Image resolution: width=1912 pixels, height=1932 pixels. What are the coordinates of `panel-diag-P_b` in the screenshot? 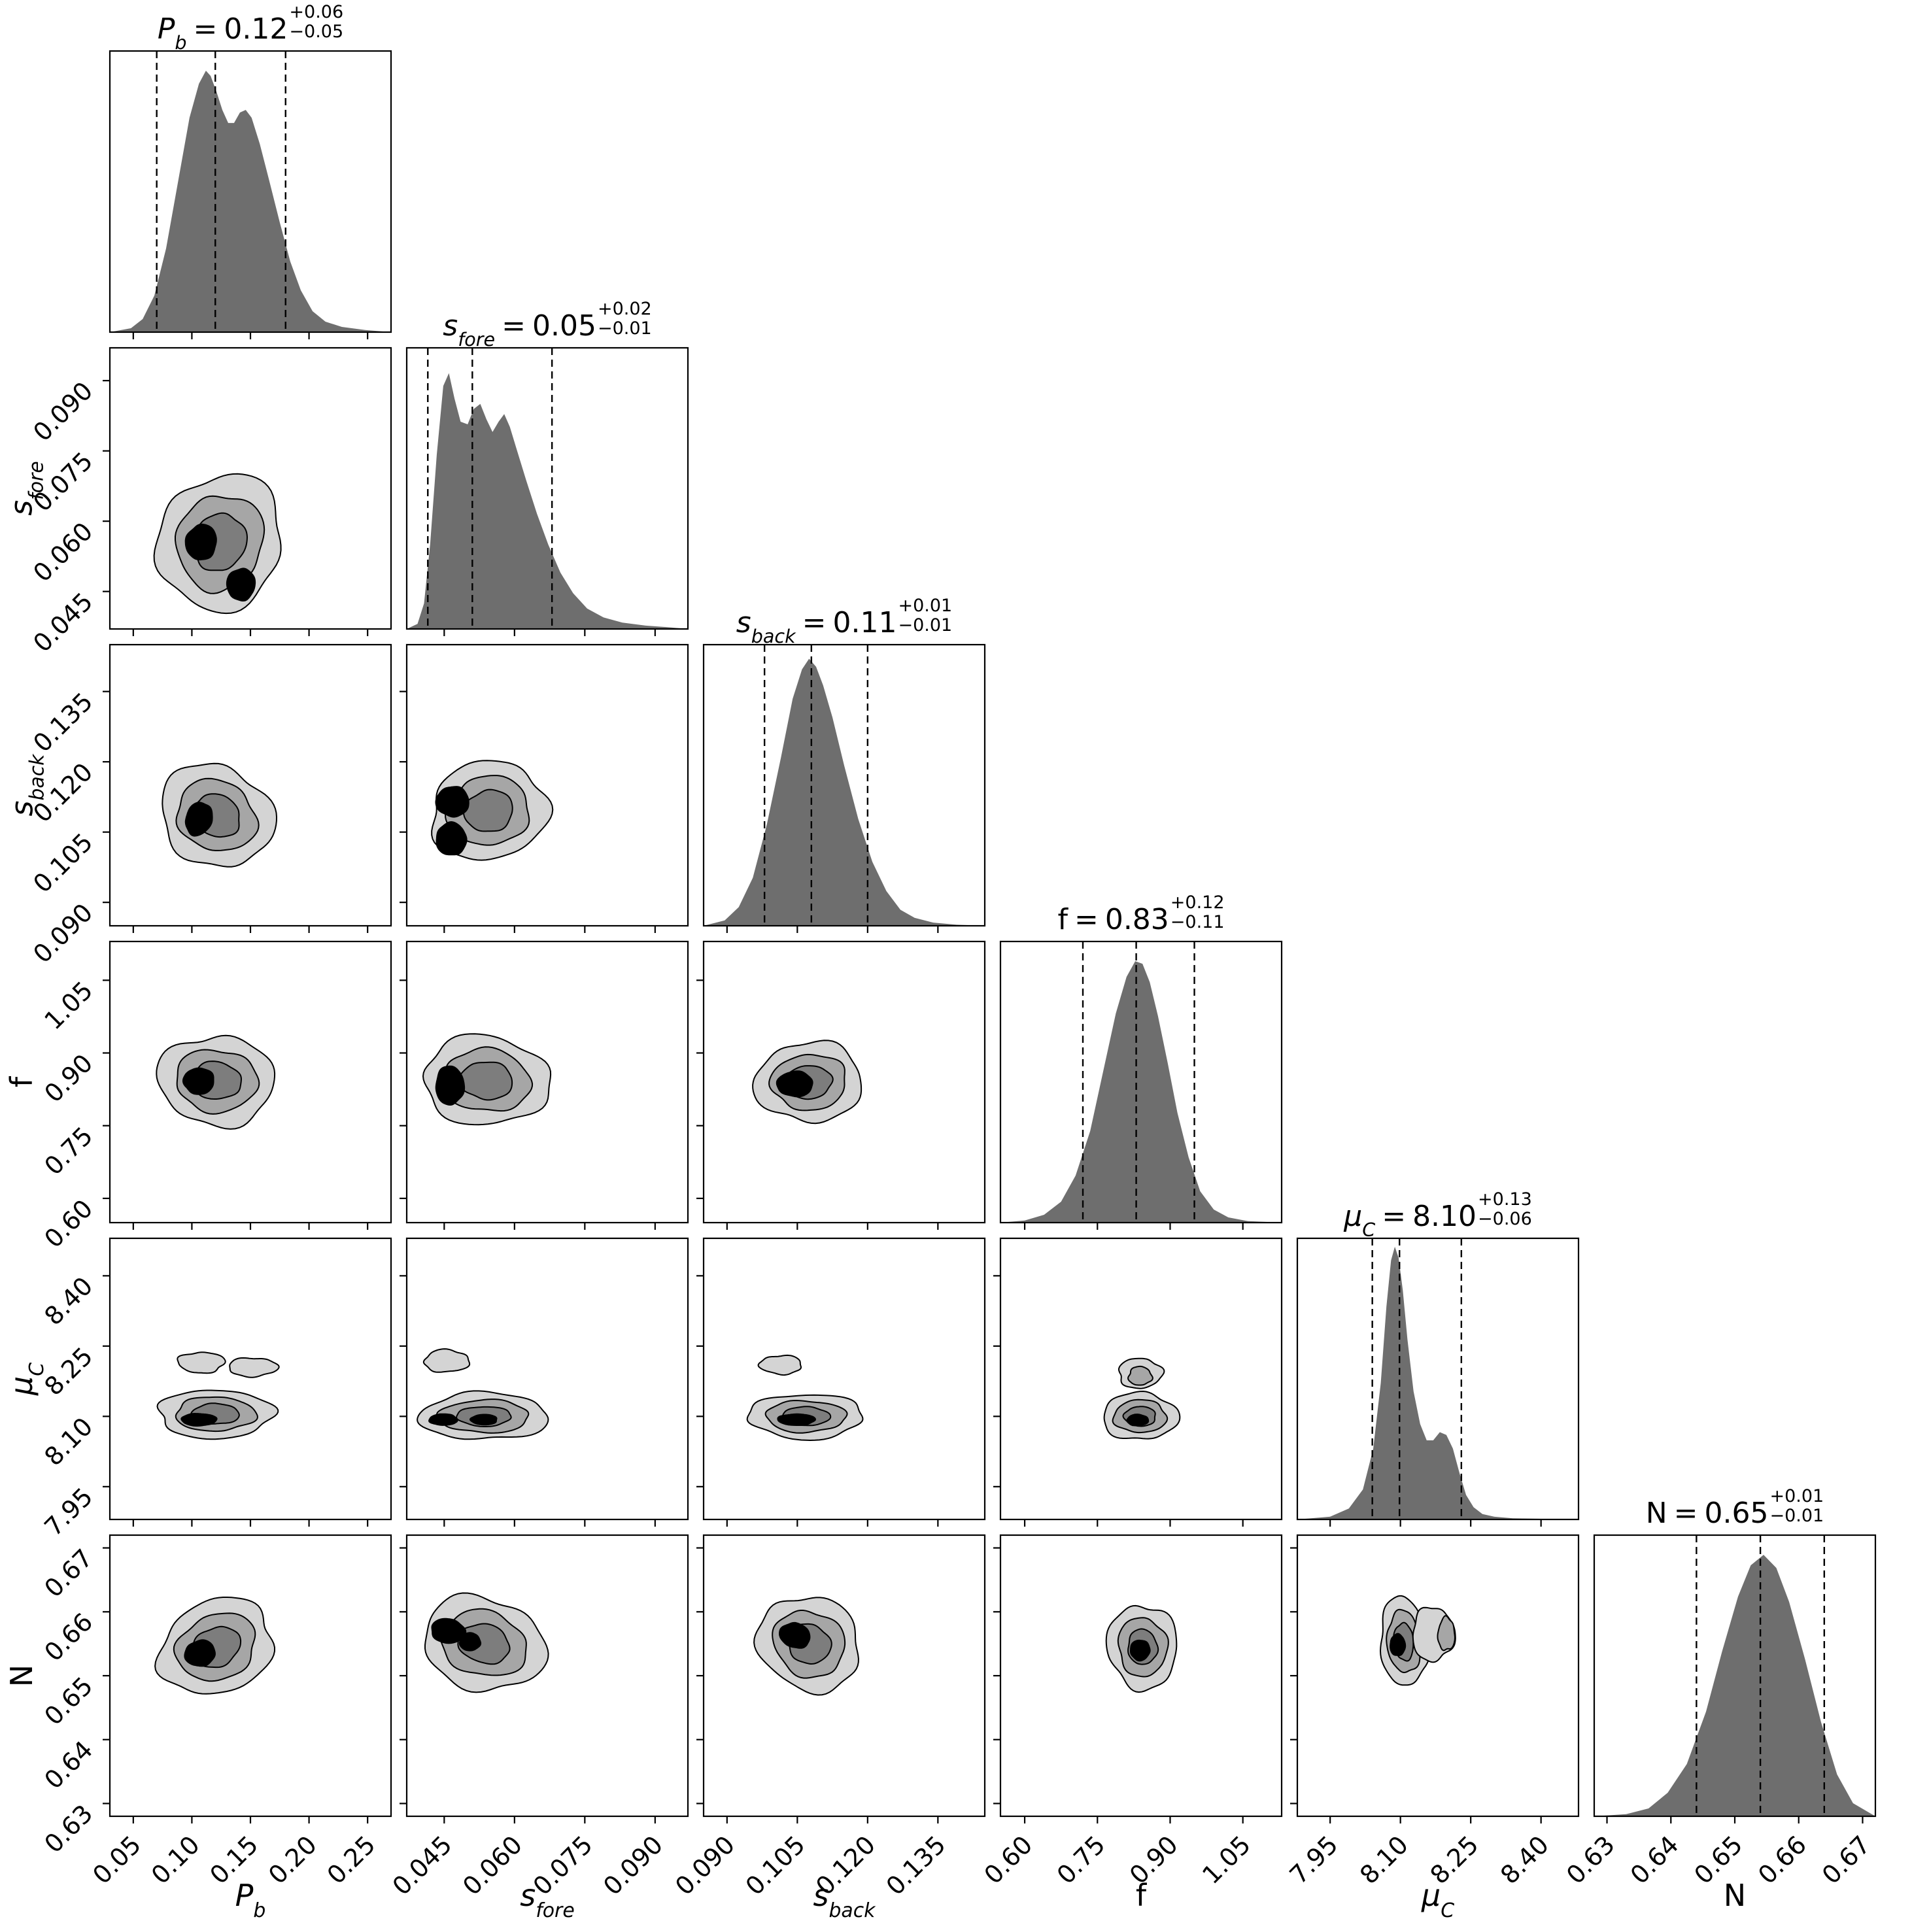 It's located at (250, 194).